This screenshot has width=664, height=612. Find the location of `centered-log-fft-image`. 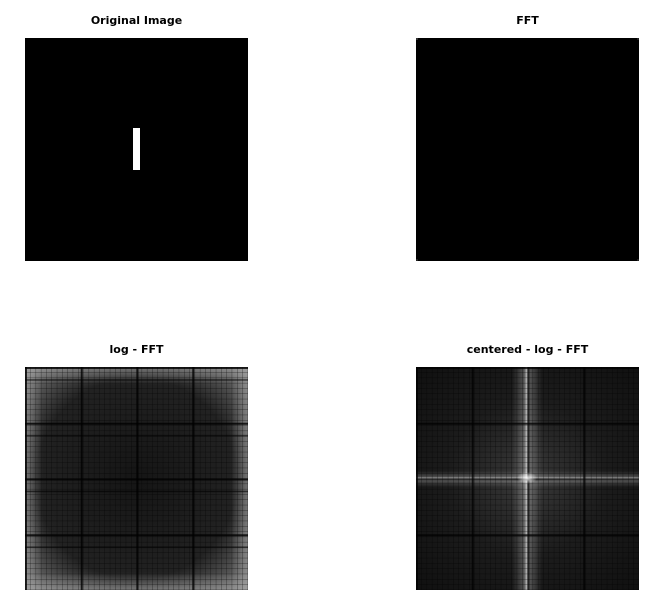

centered-log-fft-image is located at coordinates (527, 478).